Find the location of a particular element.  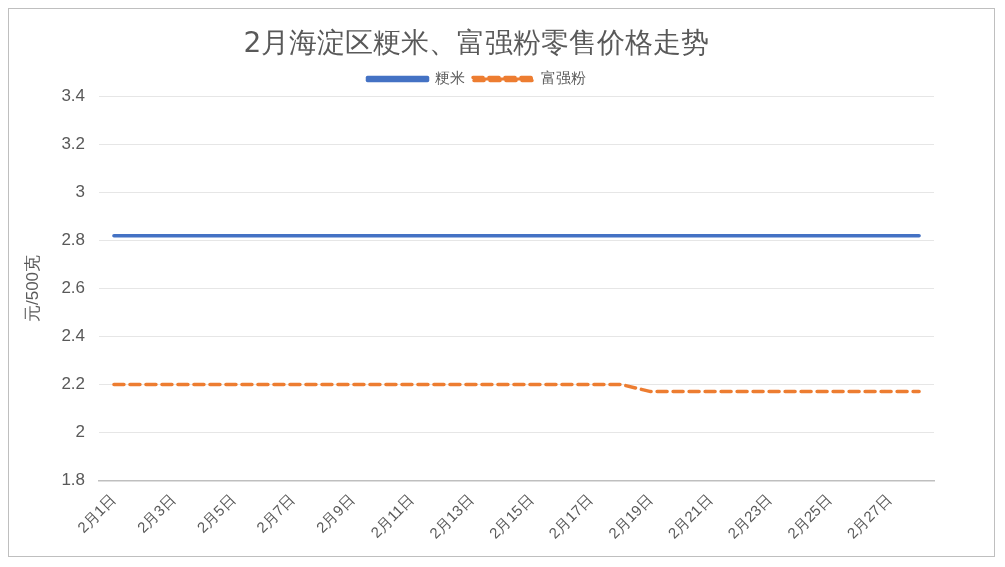

x-tick-label: 2月13日 is located at coordinates (451, 516).